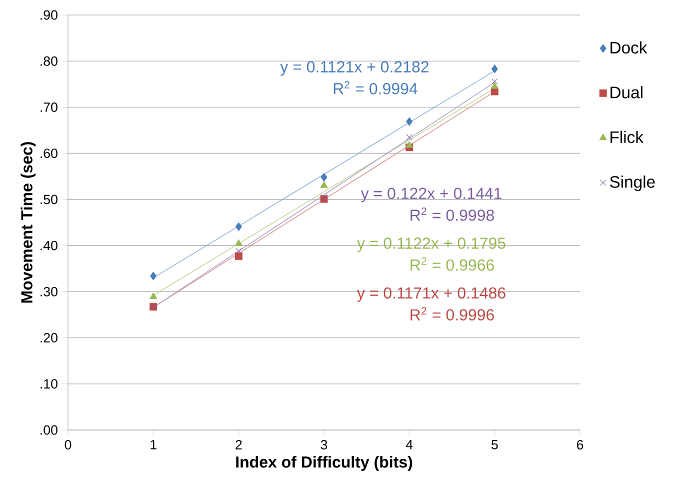  I want to click on annotation: R$^{2}$ = 0.9998, so click(452, 214).